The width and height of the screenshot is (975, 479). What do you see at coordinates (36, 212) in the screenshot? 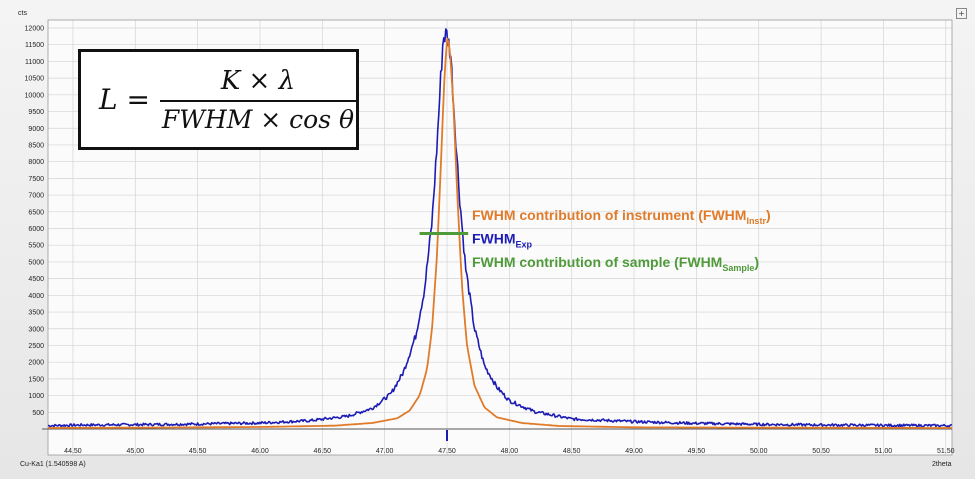
I see `y-tick-label: 6500` at bounding box center [36, 212].